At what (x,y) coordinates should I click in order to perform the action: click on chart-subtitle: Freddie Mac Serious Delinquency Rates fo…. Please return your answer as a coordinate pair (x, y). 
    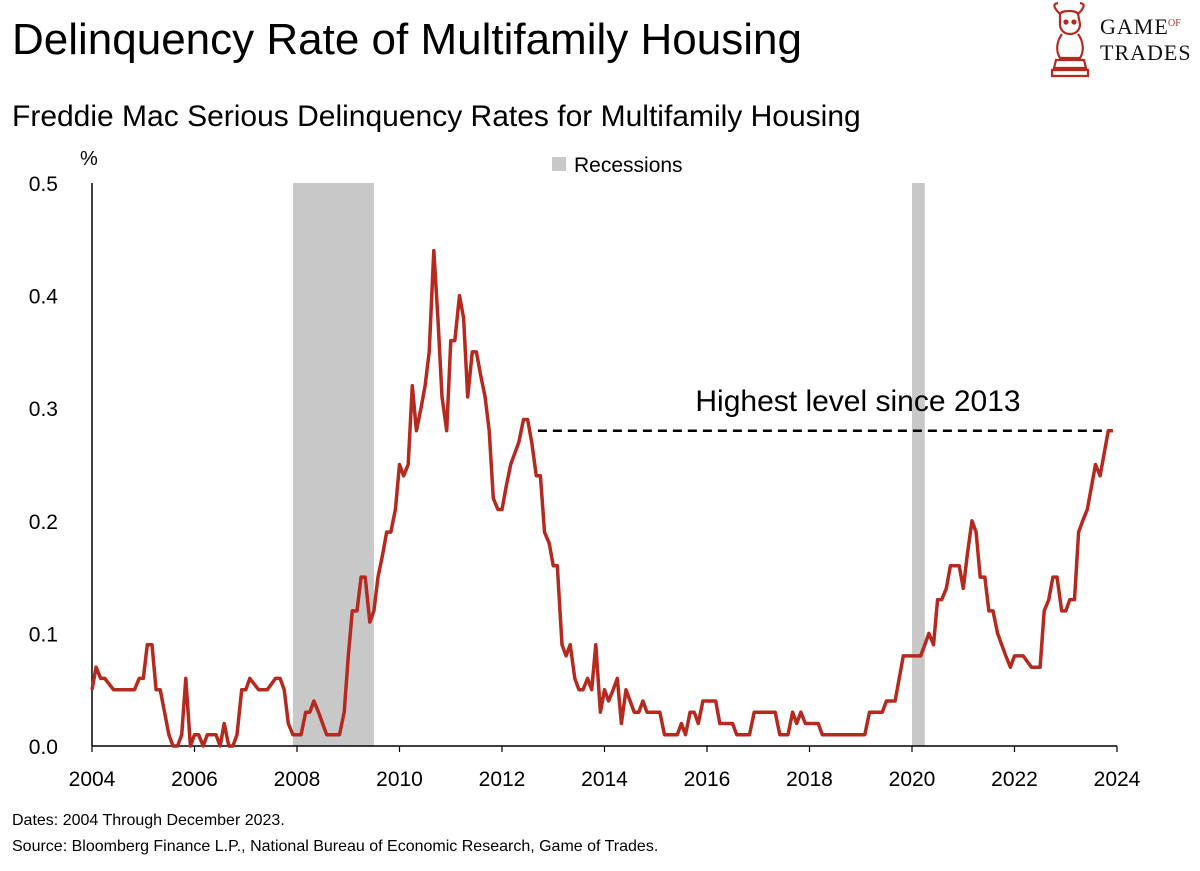
    Looking at the image, I should click on (436, 116).